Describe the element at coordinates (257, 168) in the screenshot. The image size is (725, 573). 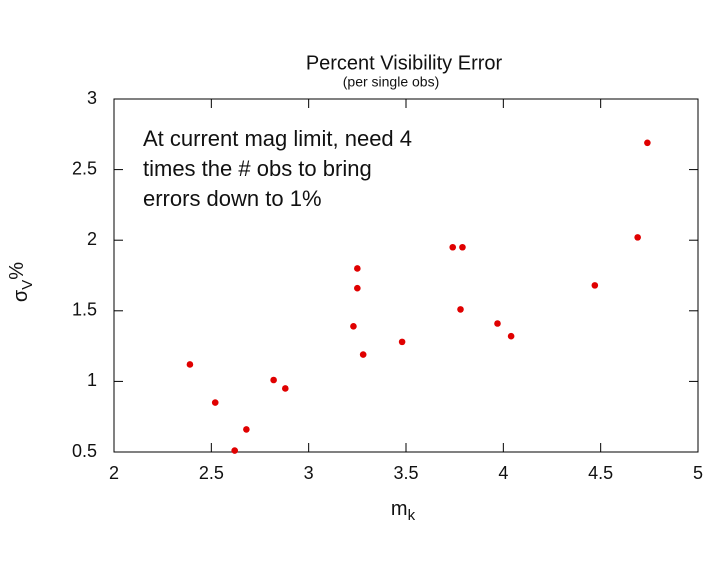
I see `annotation-line: times the # obs to bring` at that location.